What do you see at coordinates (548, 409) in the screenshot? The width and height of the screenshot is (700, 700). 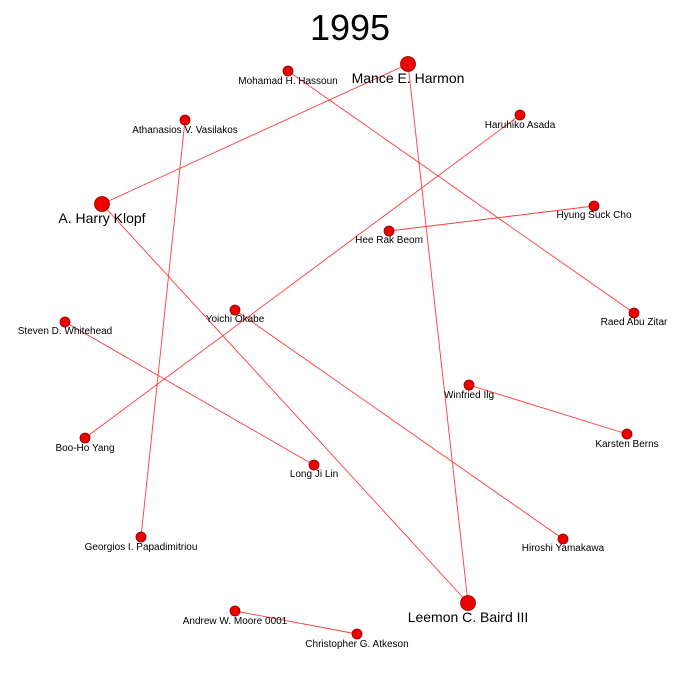 I see `edge-ilg-berns` at bounding box center [548, 409].